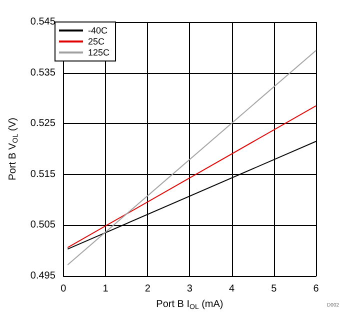 The image size is (343, 328). What do you see at coordinates (97, 41) in the screenshot?
I see `legend-label: 25C` at bounding box center [97, 41].